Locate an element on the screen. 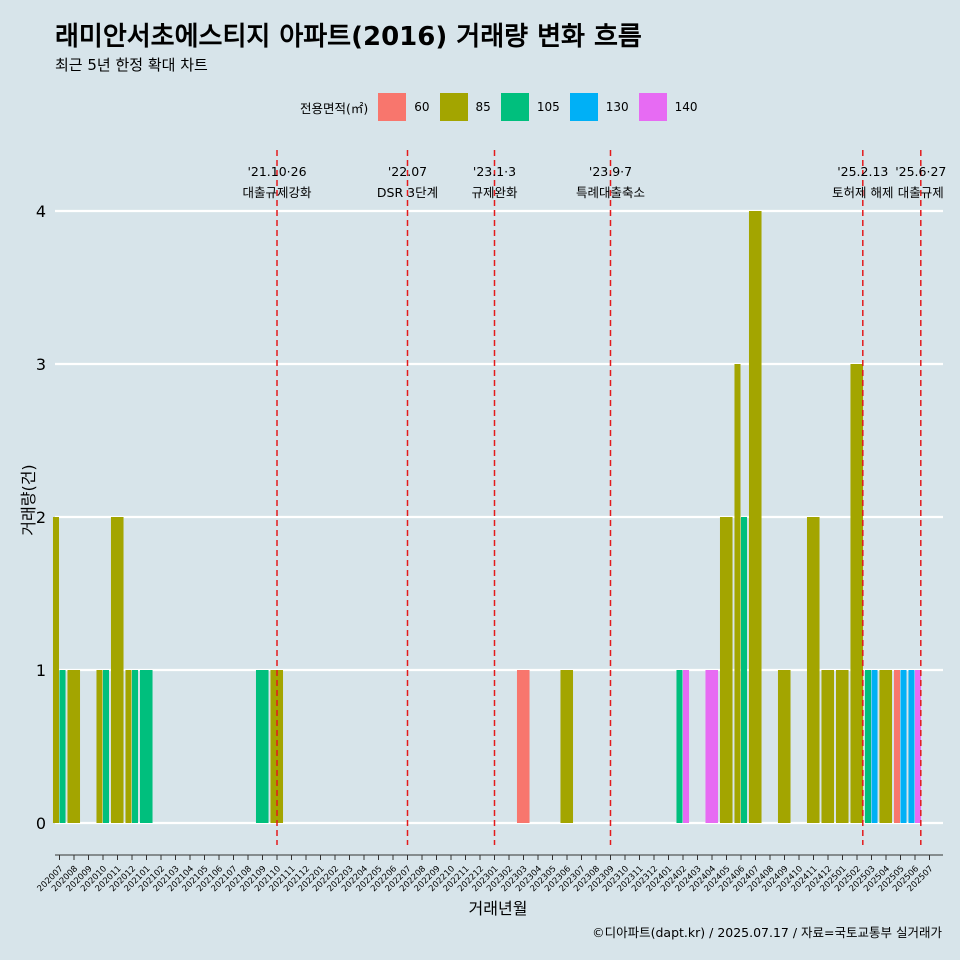 Image resolution: width=960 pixels, height=960 pixels. x-axis-title: 거래년월 is located at coordinates (498, 908).